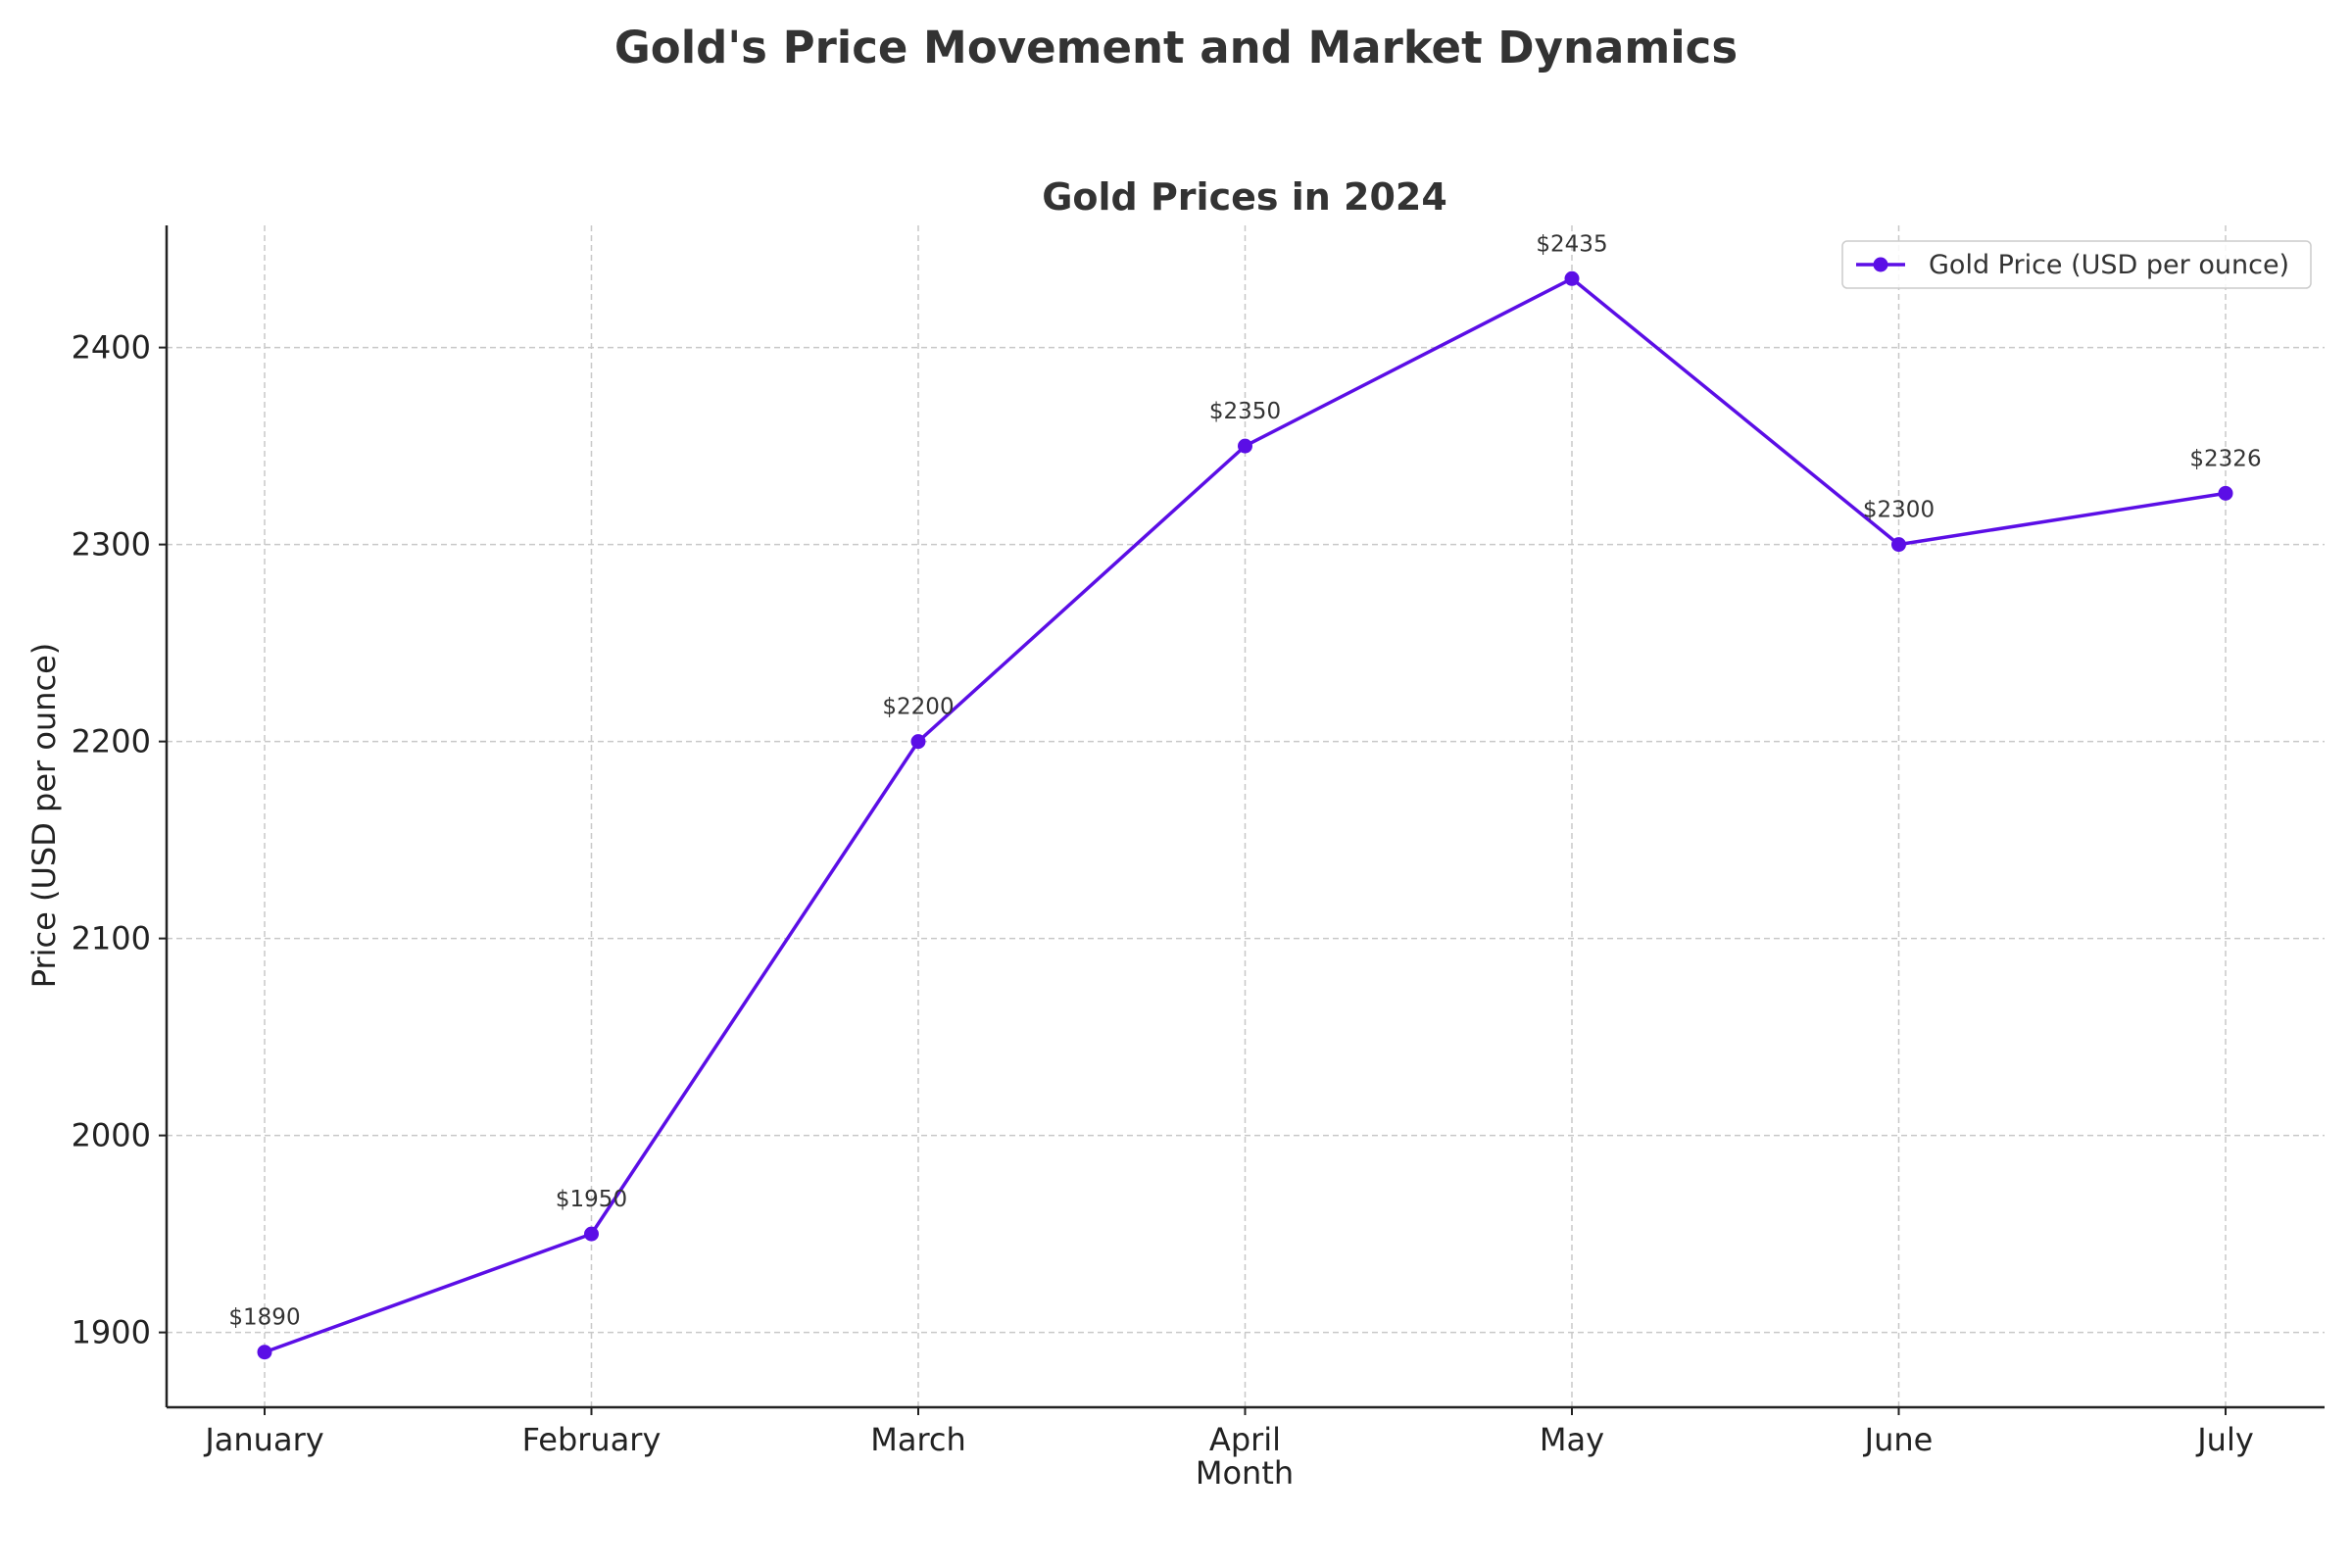 This screenshot has height=1568, width=2352. Describe the element at coordinates (918, 1439) in the screenshot. I see `x-tick-label: March` at that location.